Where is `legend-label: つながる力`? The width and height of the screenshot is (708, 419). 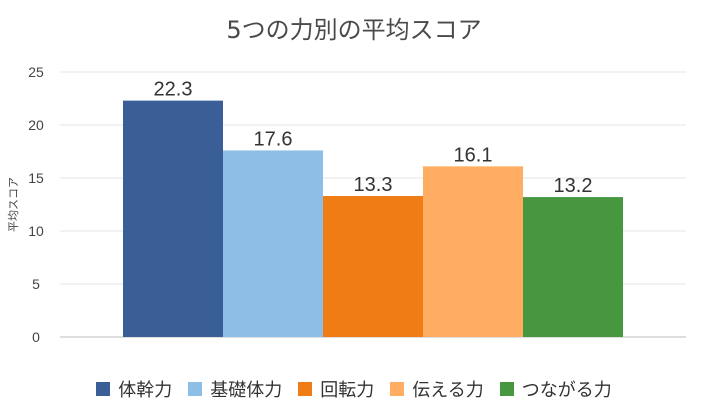 legend-label: つながる力 is located at coordinates (566, 390).